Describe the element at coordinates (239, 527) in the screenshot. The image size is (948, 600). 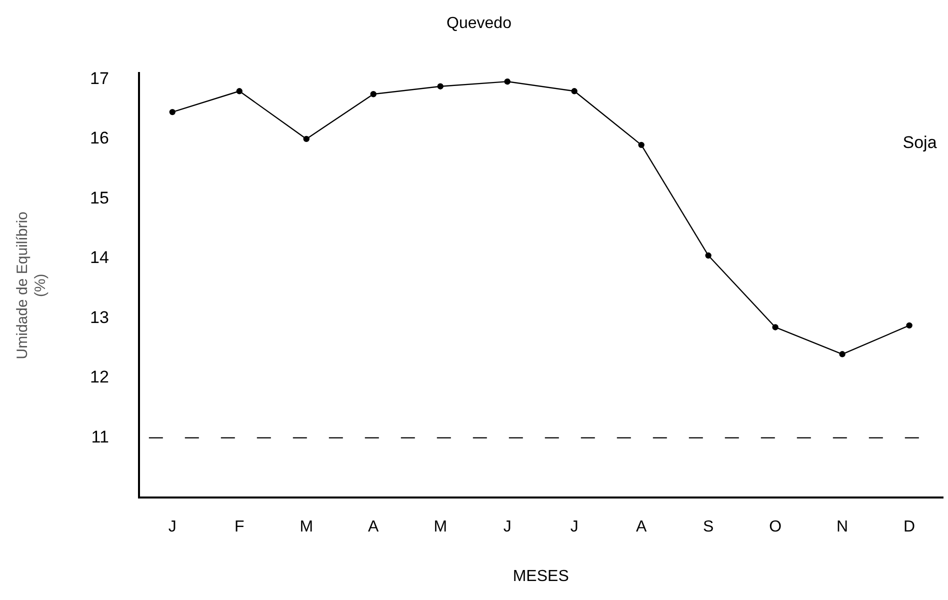
I see `x-tick-label: F` at that location.